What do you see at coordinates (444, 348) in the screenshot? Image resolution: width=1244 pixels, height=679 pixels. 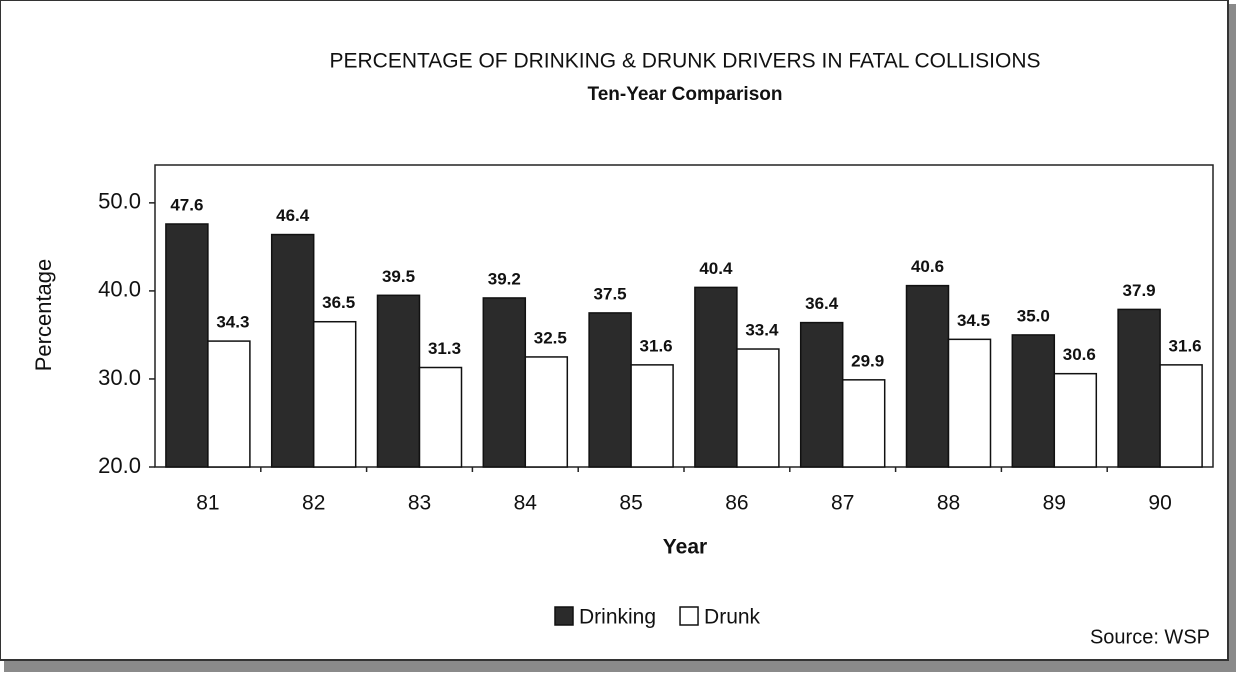 I see `value-label: 31.3` at bounding box center [444, 348].